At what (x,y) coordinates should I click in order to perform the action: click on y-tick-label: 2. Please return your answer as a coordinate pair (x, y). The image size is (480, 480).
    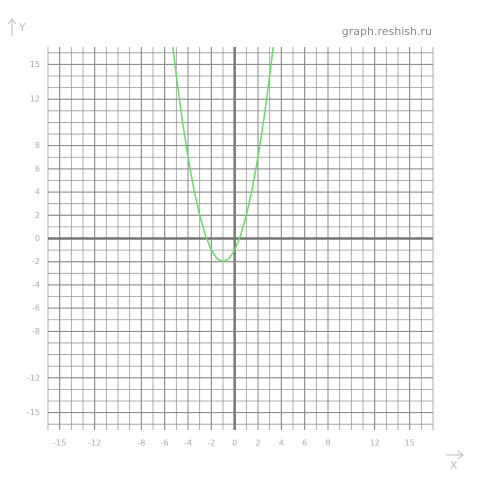
    Looking at the image, I should click on (37, 215).